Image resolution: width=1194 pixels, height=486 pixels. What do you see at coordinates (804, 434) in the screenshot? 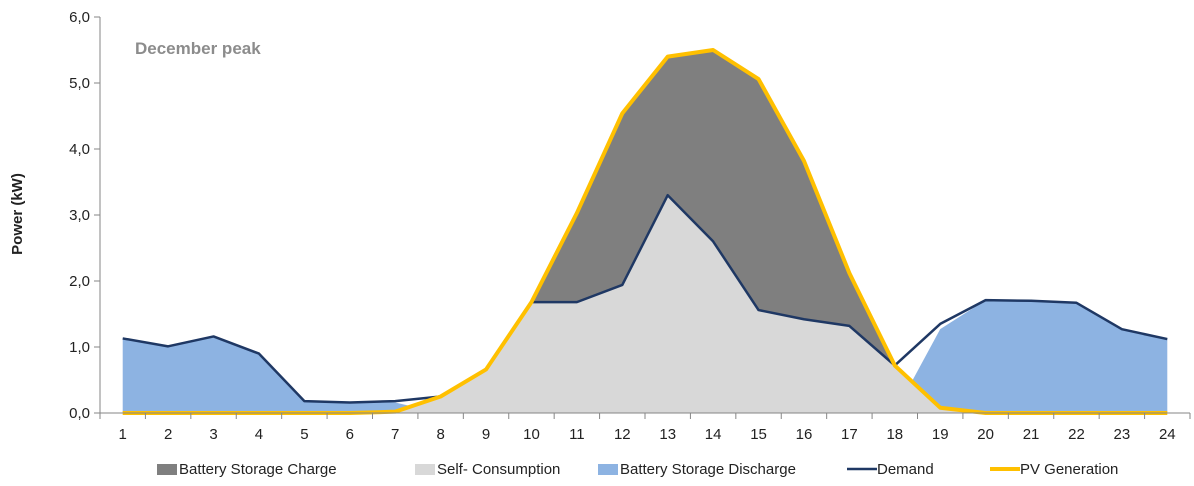
I see `x-tick-label: 16` at bounding box center [804, 434].